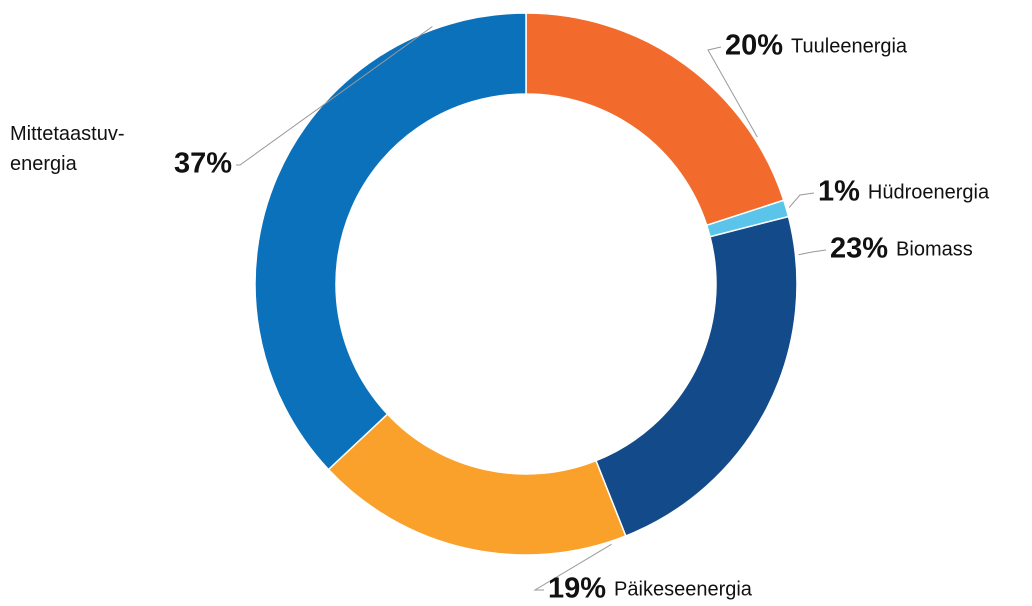 The height and width of the screenshot is (606, 1032). I want to click on category-label: Päikeseenergia, so click(683, 589).